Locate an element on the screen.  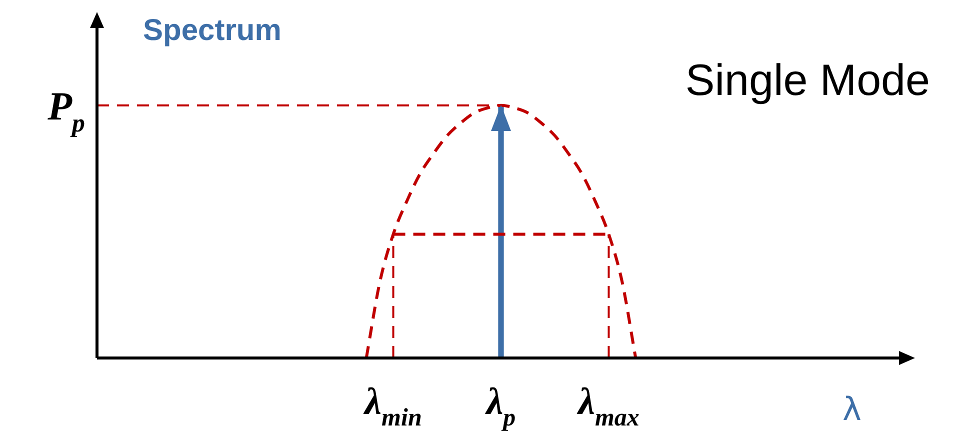
chart-title: Spectrum is located at coordinates (212, 30).